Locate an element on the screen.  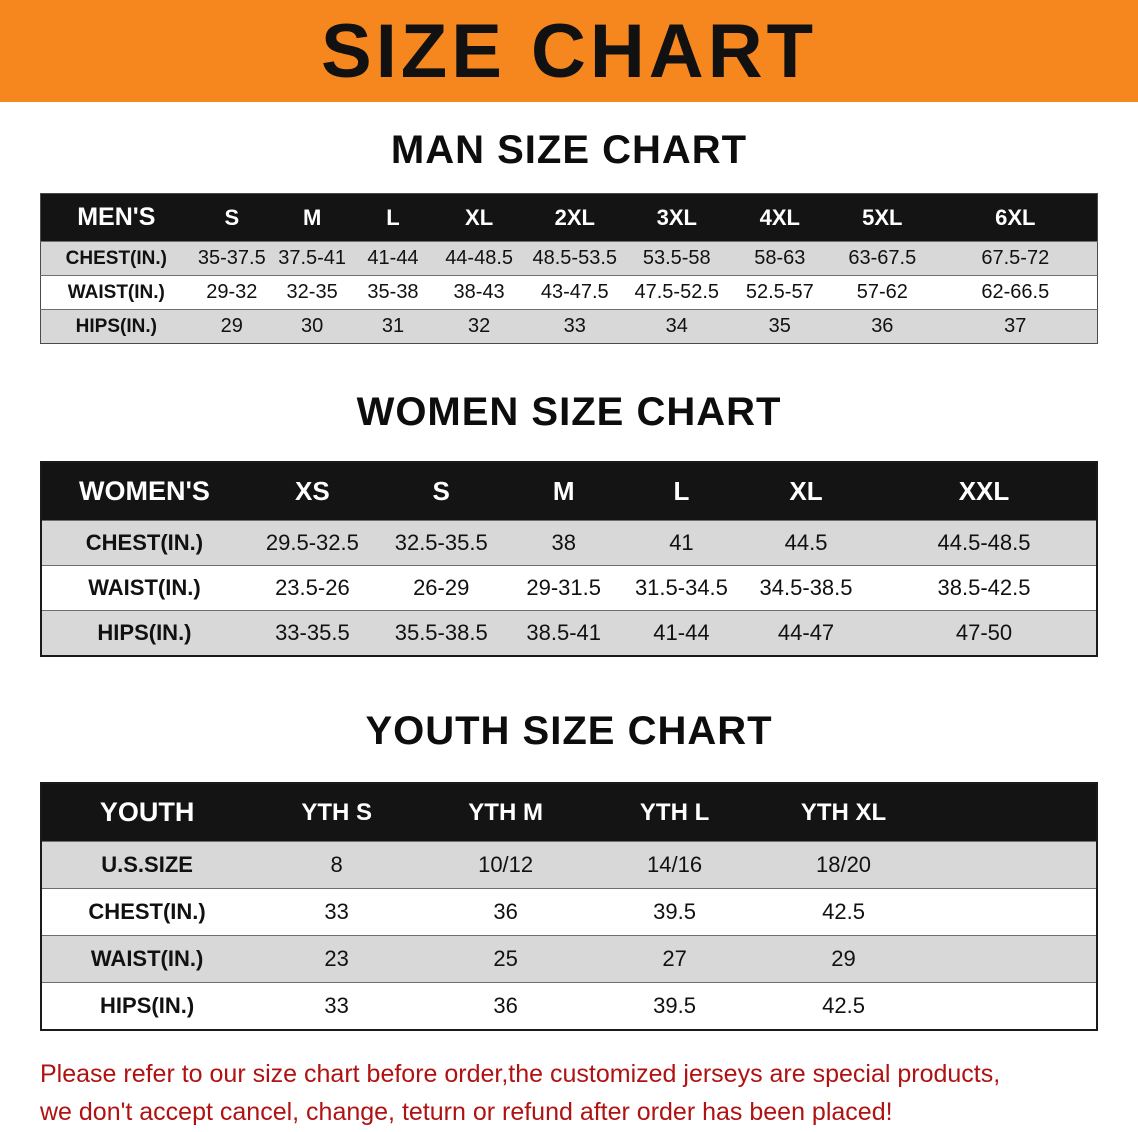
size-cell: 23 is located at coordinates (337, 959).